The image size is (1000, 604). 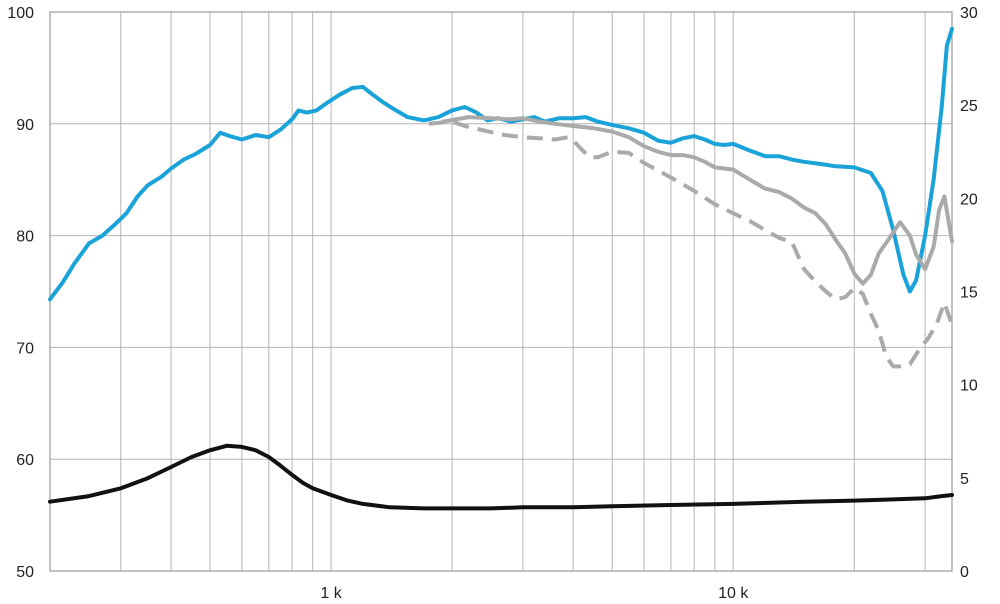 What do you see at coordinates (969, 199) in the screenshot?
I see `y2-tick-label: 20` at bounding box center [969, 199].